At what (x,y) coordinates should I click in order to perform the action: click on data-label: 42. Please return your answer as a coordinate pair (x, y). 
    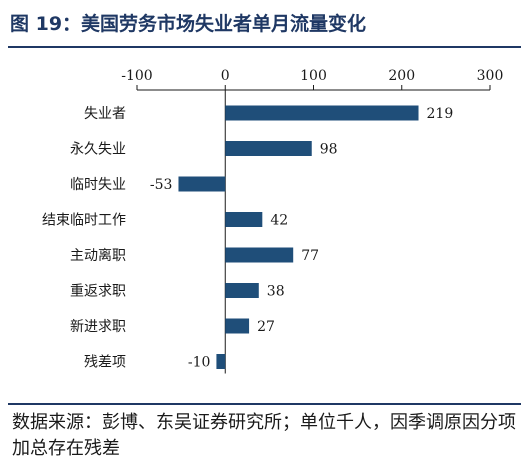
    Looking at the image, I should click on (279, 221).